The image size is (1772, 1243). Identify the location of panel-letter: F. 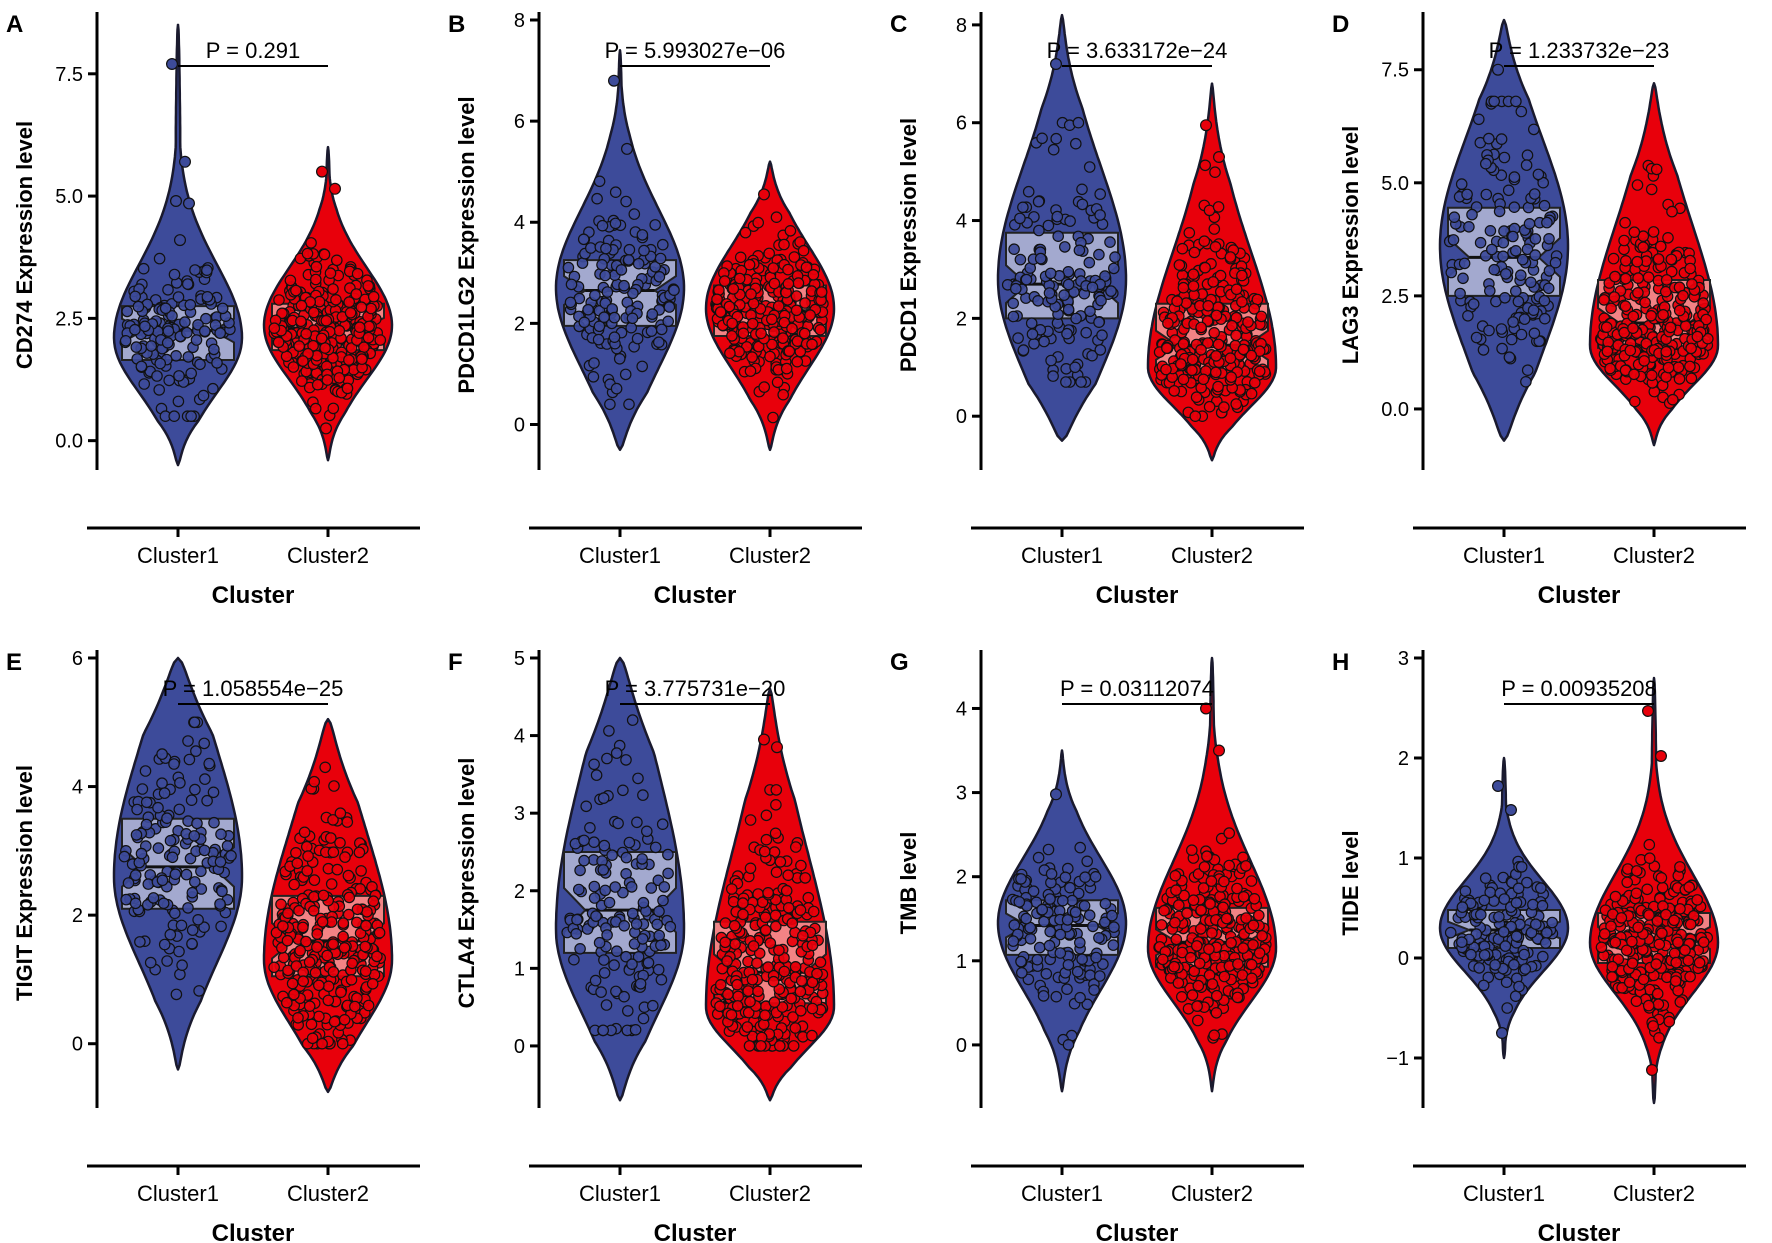
(455, 662).